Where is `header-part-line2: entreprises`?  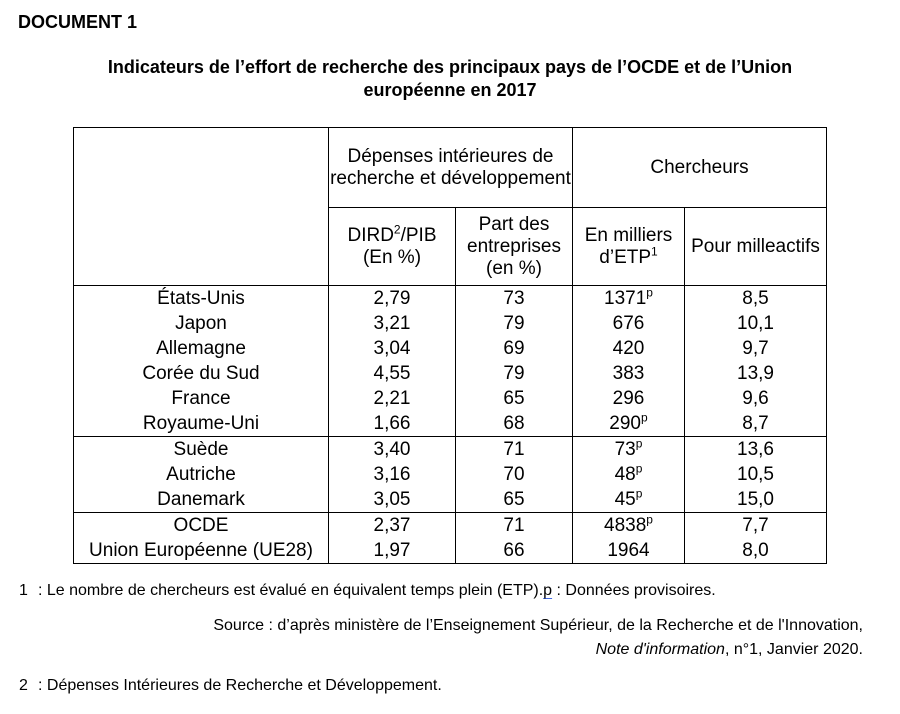
header-part-line2: entreprises is located at coordinates (514, 246).